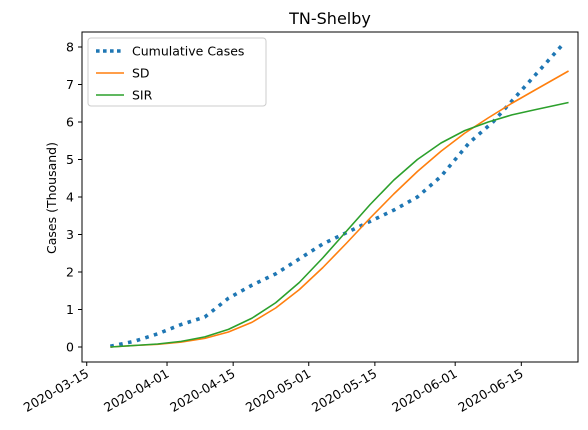  I want to click on y-tick-label: 4, so click(70, 197).